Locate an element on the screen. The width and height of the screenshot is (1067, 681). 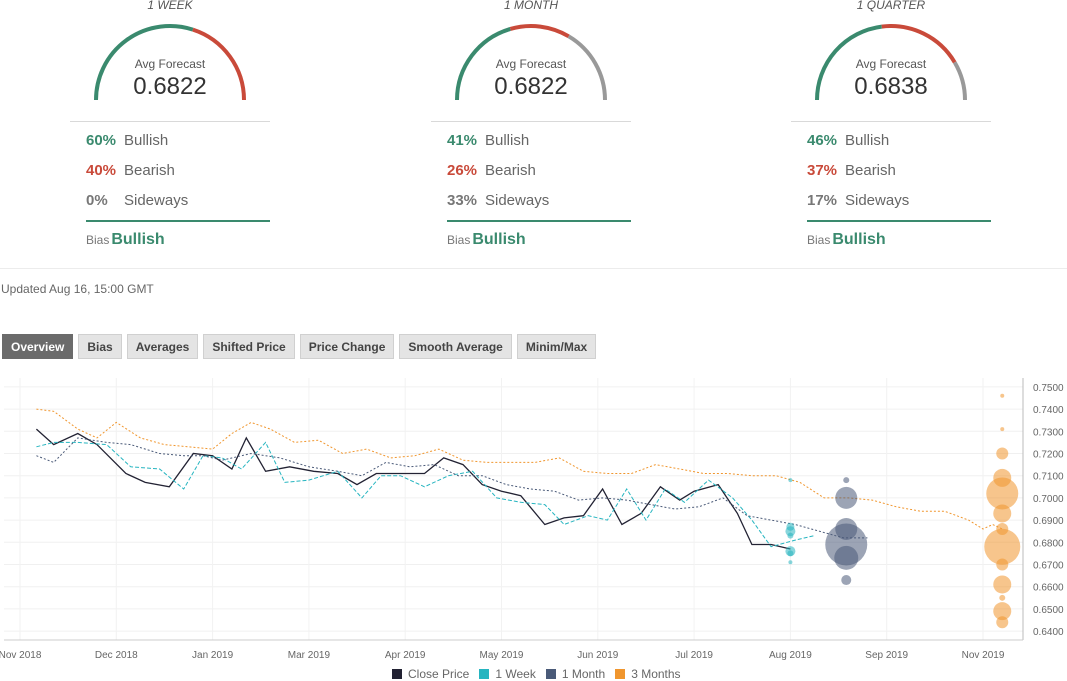
gauge-period-label: 1 QUARTER is located at coordinates (891, 6).